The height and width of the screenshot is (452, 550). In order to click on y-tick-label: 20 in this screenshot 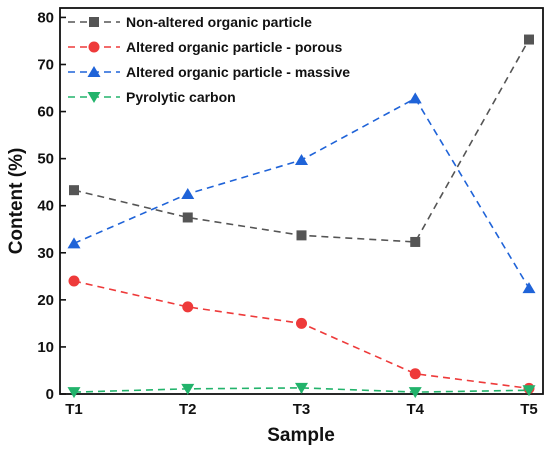, I will do `click(45, 300)`.